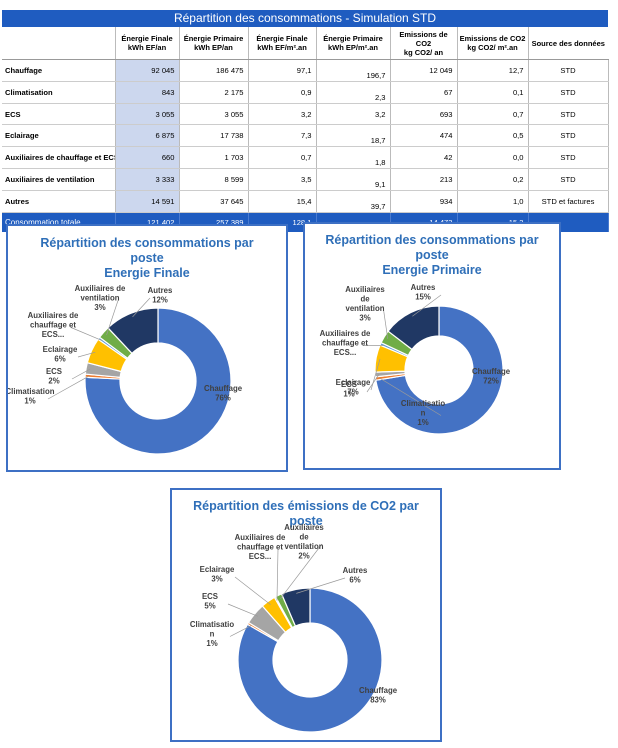 This screenshot has width=618, height=748. Describe the element at coordinates (282, 157) in the screenshot. I see `table-cell: 0,7` at that location.